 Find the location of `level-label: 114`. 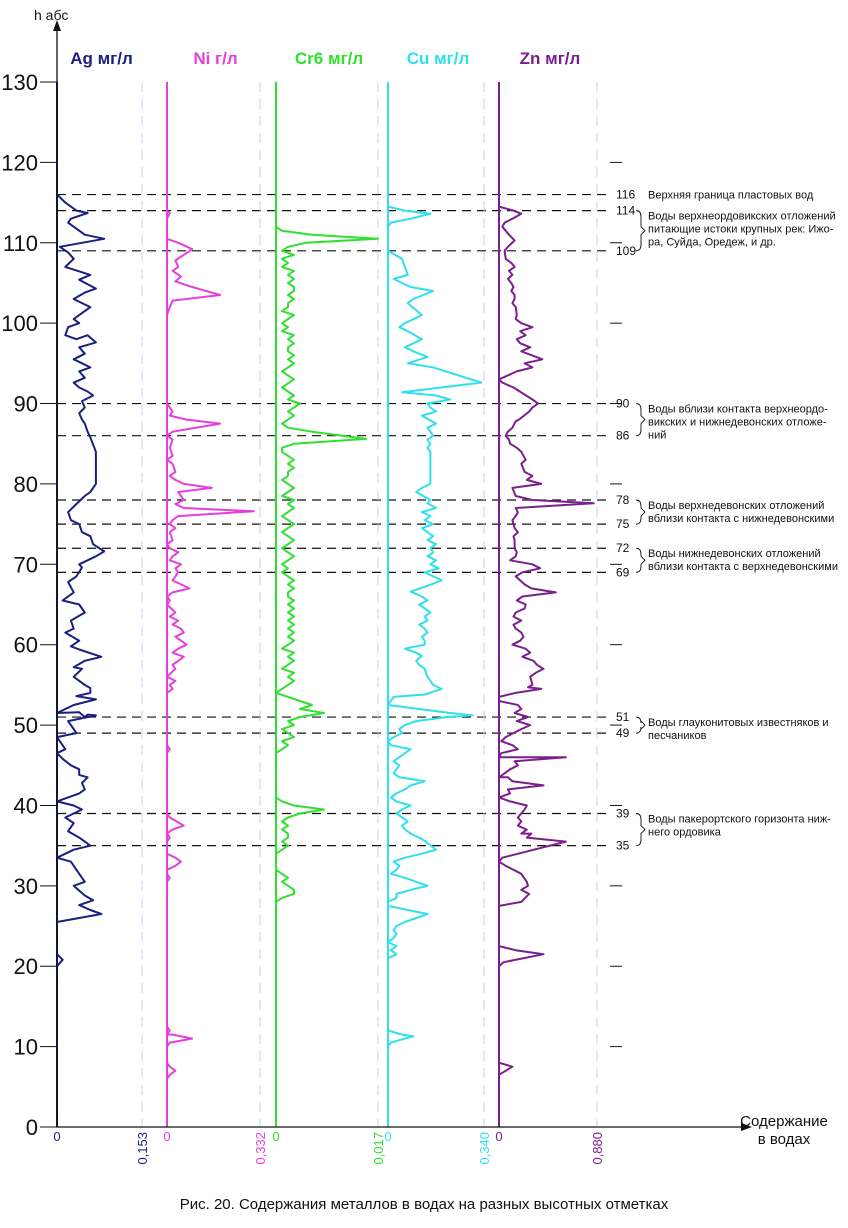

level-label: 114 is located at coordinates (625, 211).